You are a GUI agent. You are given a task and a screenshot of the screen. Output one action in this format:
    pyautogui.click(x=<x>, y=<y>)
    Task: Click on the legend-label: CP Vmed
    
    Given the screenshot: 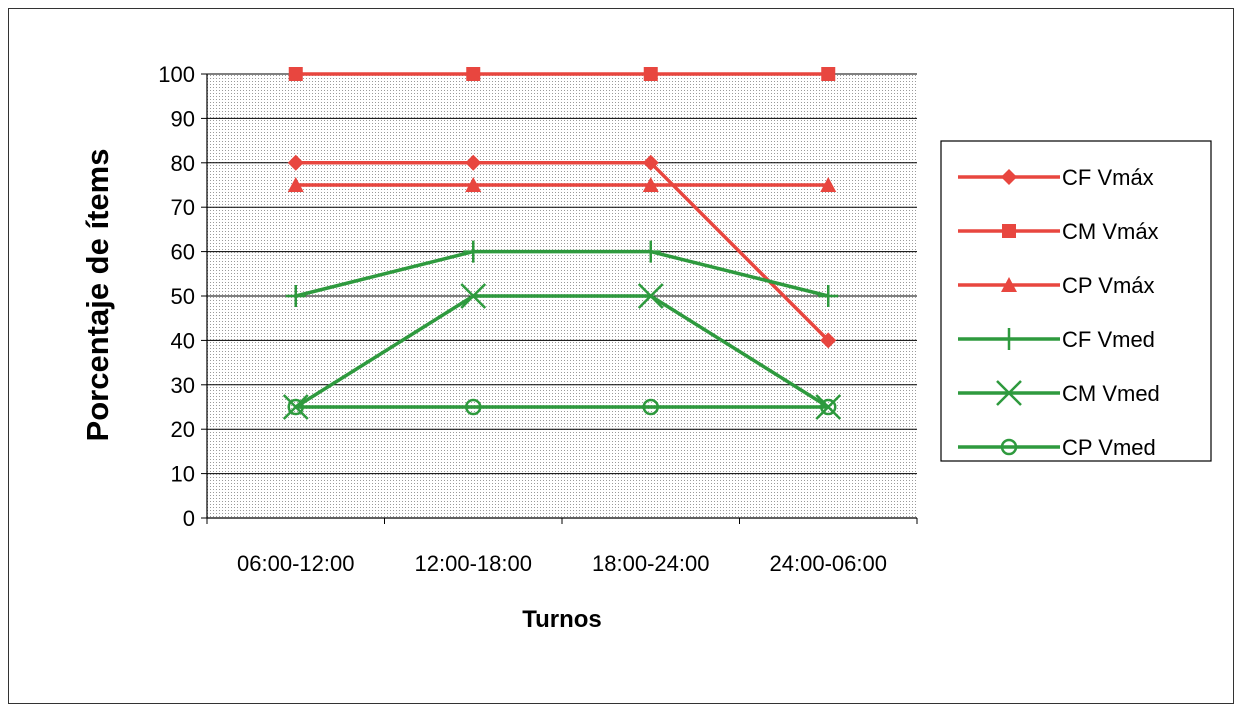 What is the action you would take?
    pyautogui.click(x=1109, y=447)
    